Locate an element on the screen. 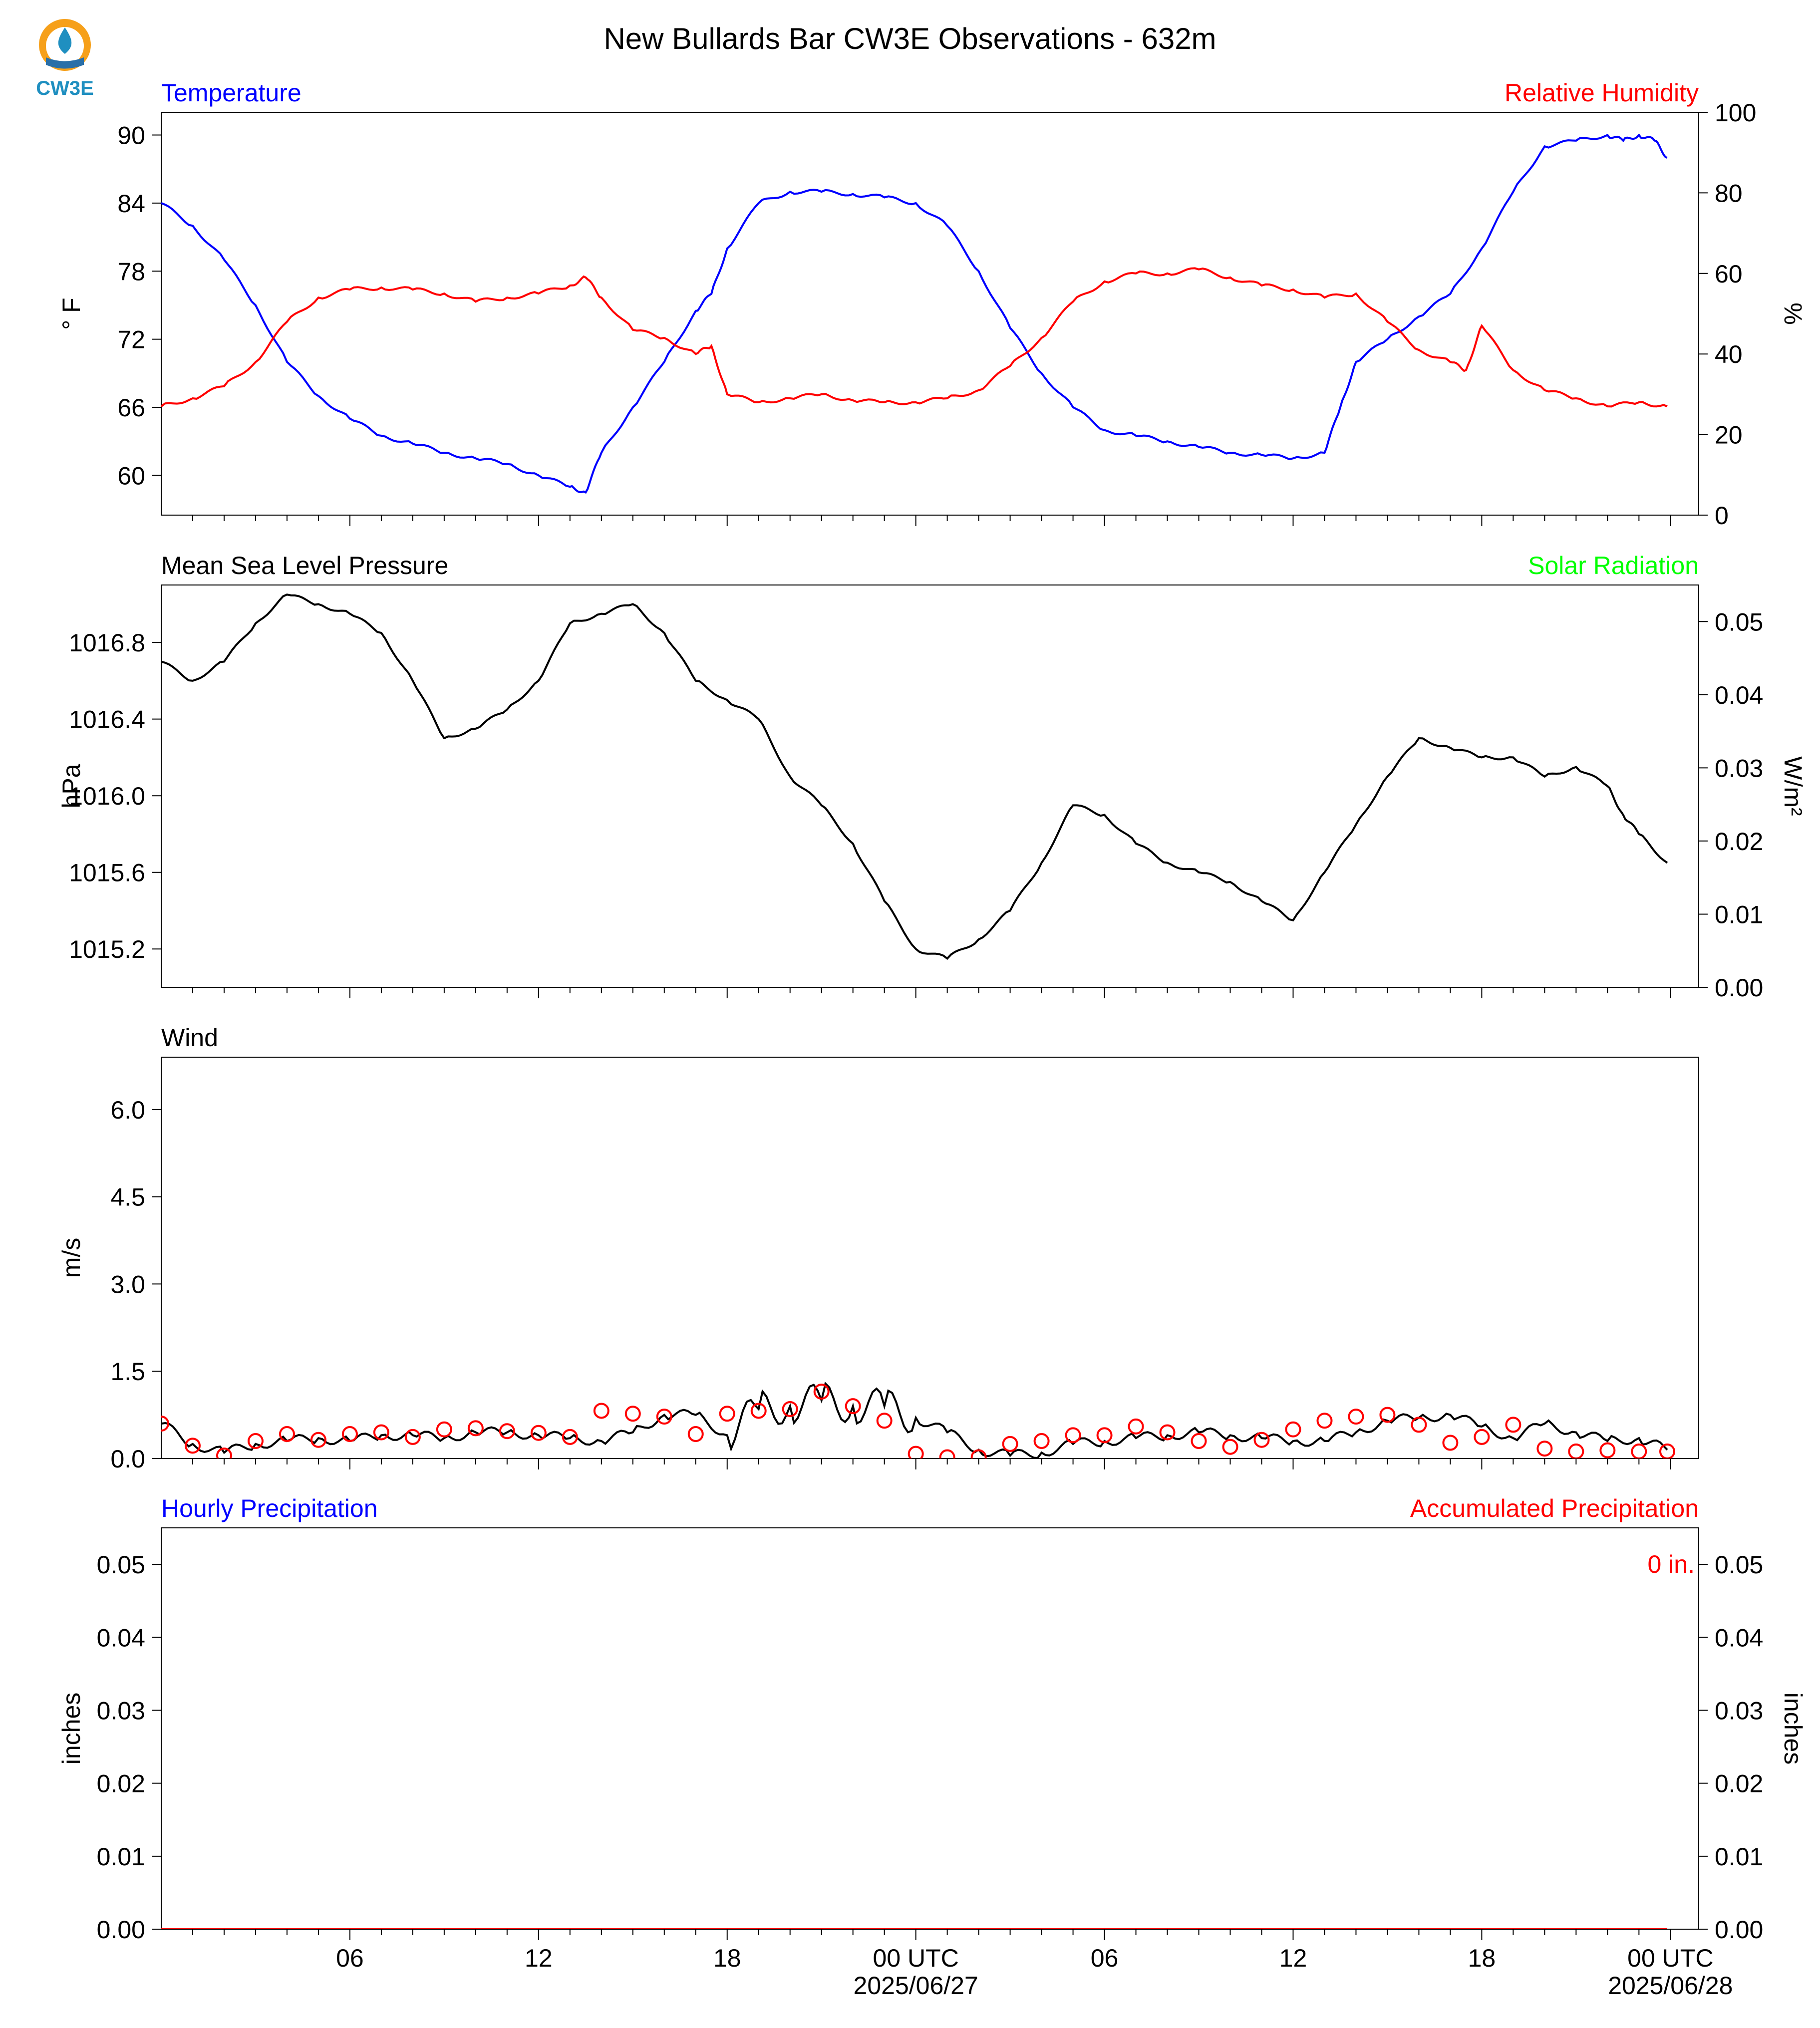 This screenshot has height=2028, width=1820. y-right-axis-label: % is located at coordinates (1793, 313).